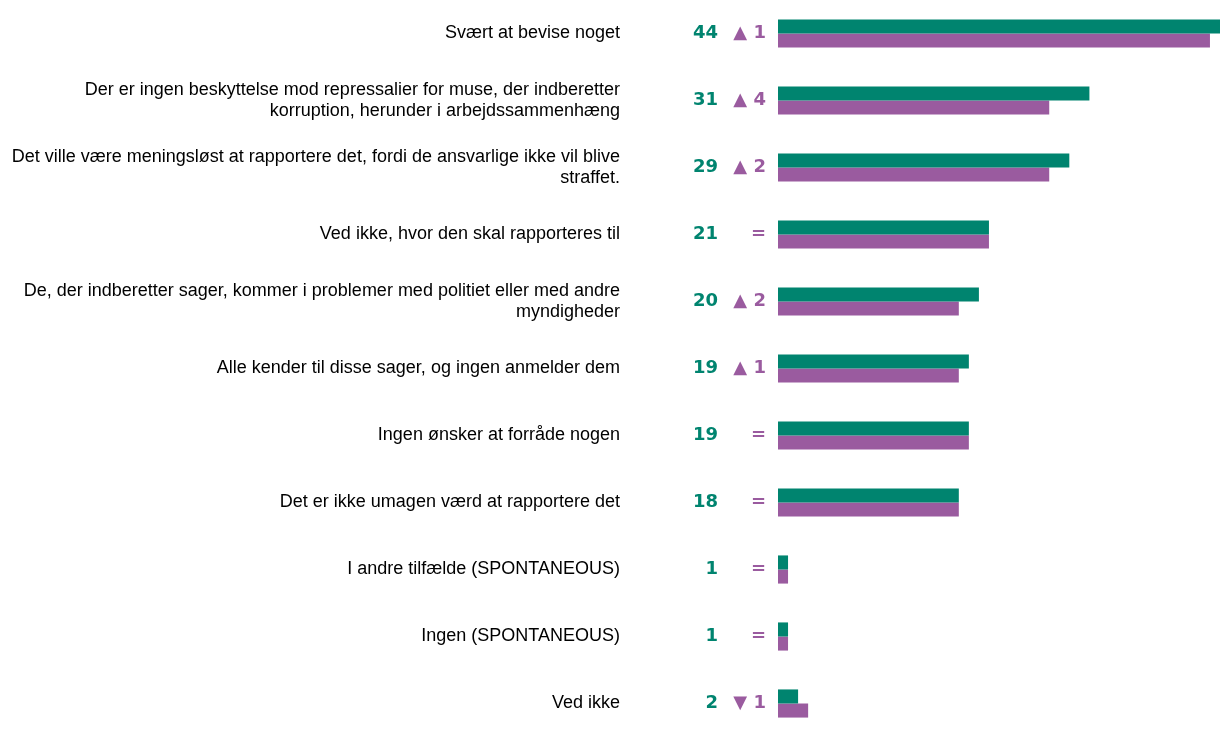  Describe the element at coordinates (469, 233) in the screenshot. I see `y-tick-label: Ved ikke, hvor den skal rapporteres til` at that location.